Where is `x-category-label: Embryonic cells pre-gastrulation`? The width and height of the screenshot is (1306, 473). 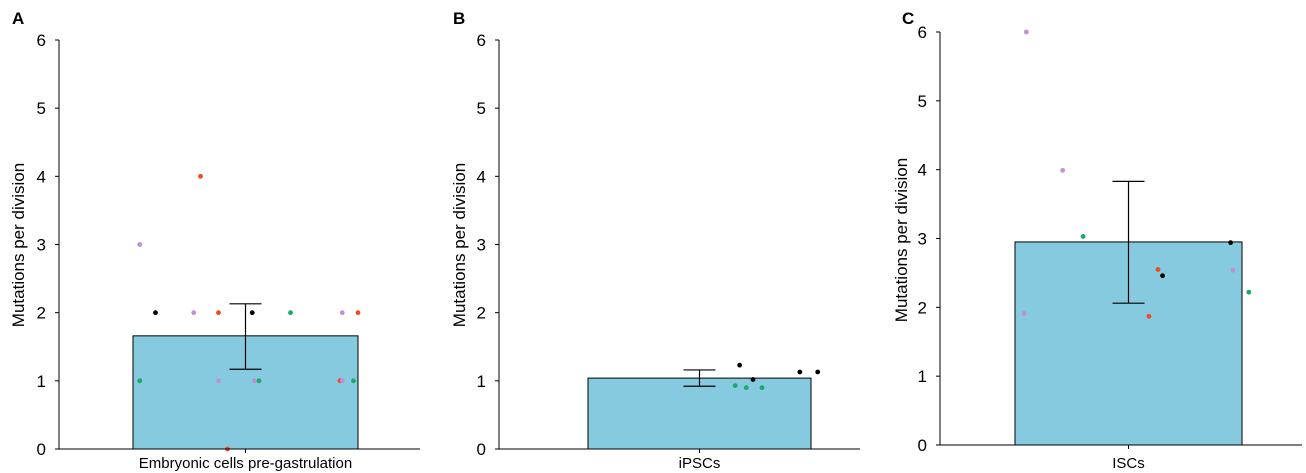
x-category-label: Embryonic cells pre-gastrulation is located at coordinates (245, 463).